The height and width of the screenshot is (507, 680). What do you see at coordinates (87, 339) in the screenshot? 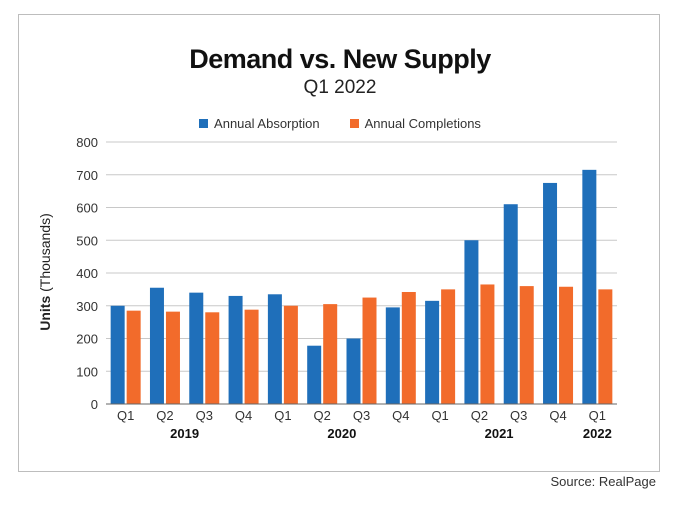
I see `y-tick-label-200: 200` at bounding box center [87, 339].